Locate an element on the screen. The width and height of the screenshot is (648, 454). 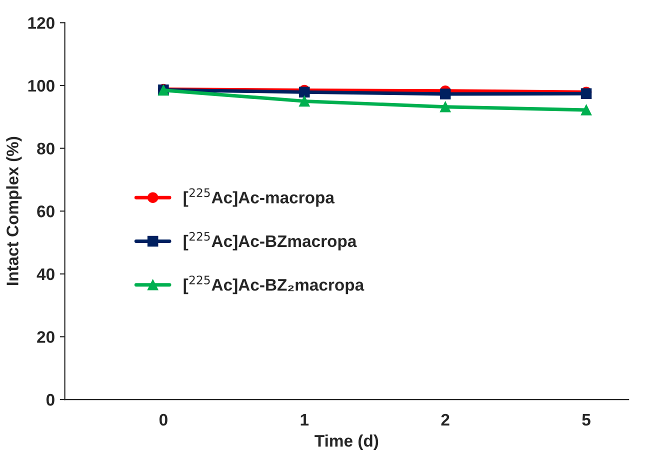
x-tick-label: 0 is located at coordinates (163, 420).